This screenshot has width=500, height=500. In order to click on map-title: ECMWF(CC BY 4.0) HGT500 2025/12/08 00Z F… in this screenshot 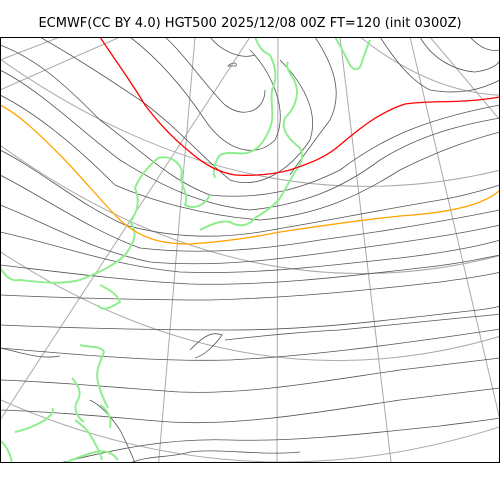, I will do `click(250, 23)`.